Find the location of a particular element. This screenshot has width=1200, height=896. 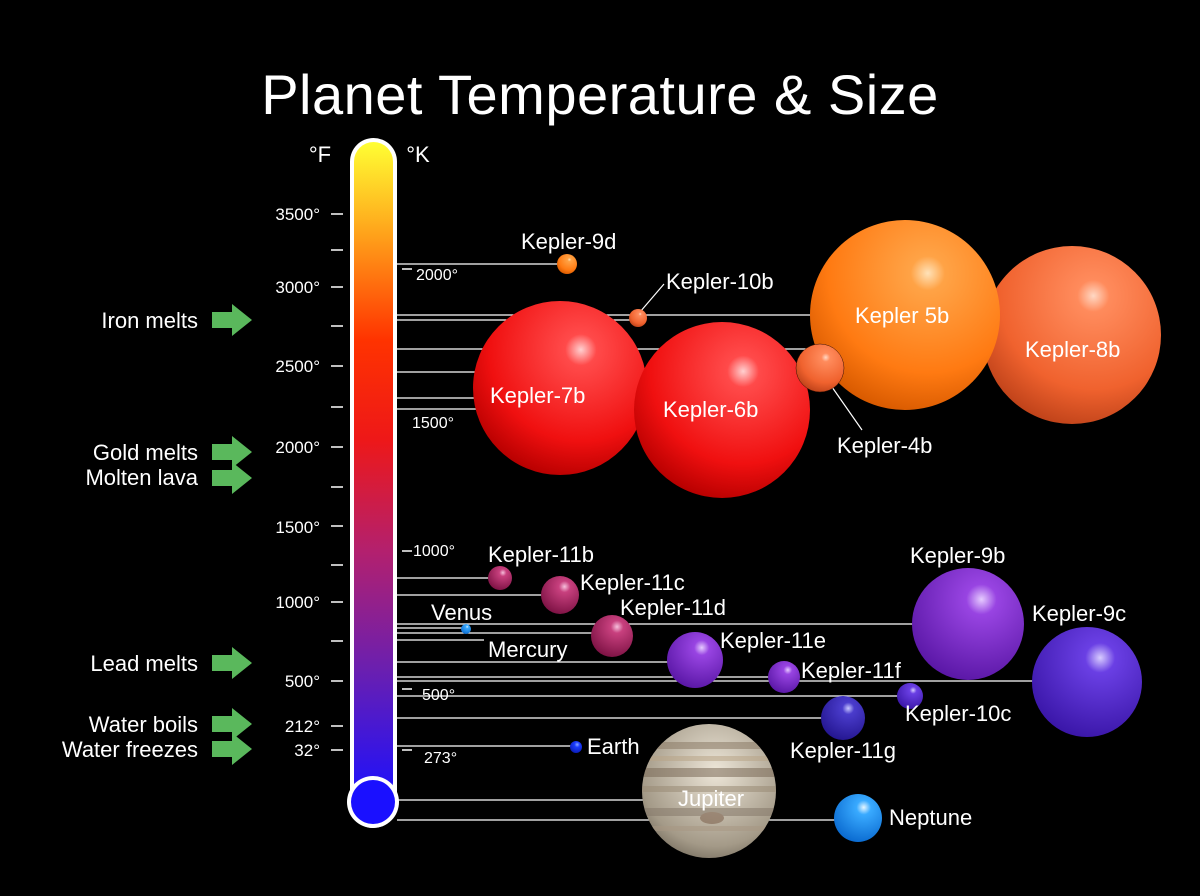

planet-kepler-11b is located at coordinates (500, 578).